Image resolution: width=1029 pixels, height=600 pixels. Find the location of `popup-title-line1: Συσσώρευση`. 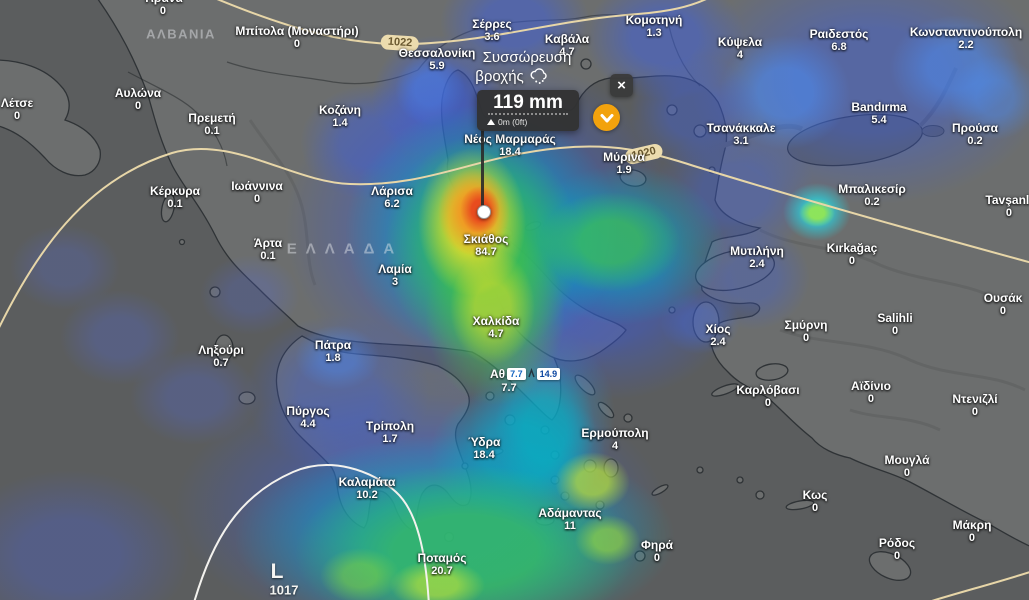

popup-title-line1: Συσσώρευση is located at coordinates (527, 57).